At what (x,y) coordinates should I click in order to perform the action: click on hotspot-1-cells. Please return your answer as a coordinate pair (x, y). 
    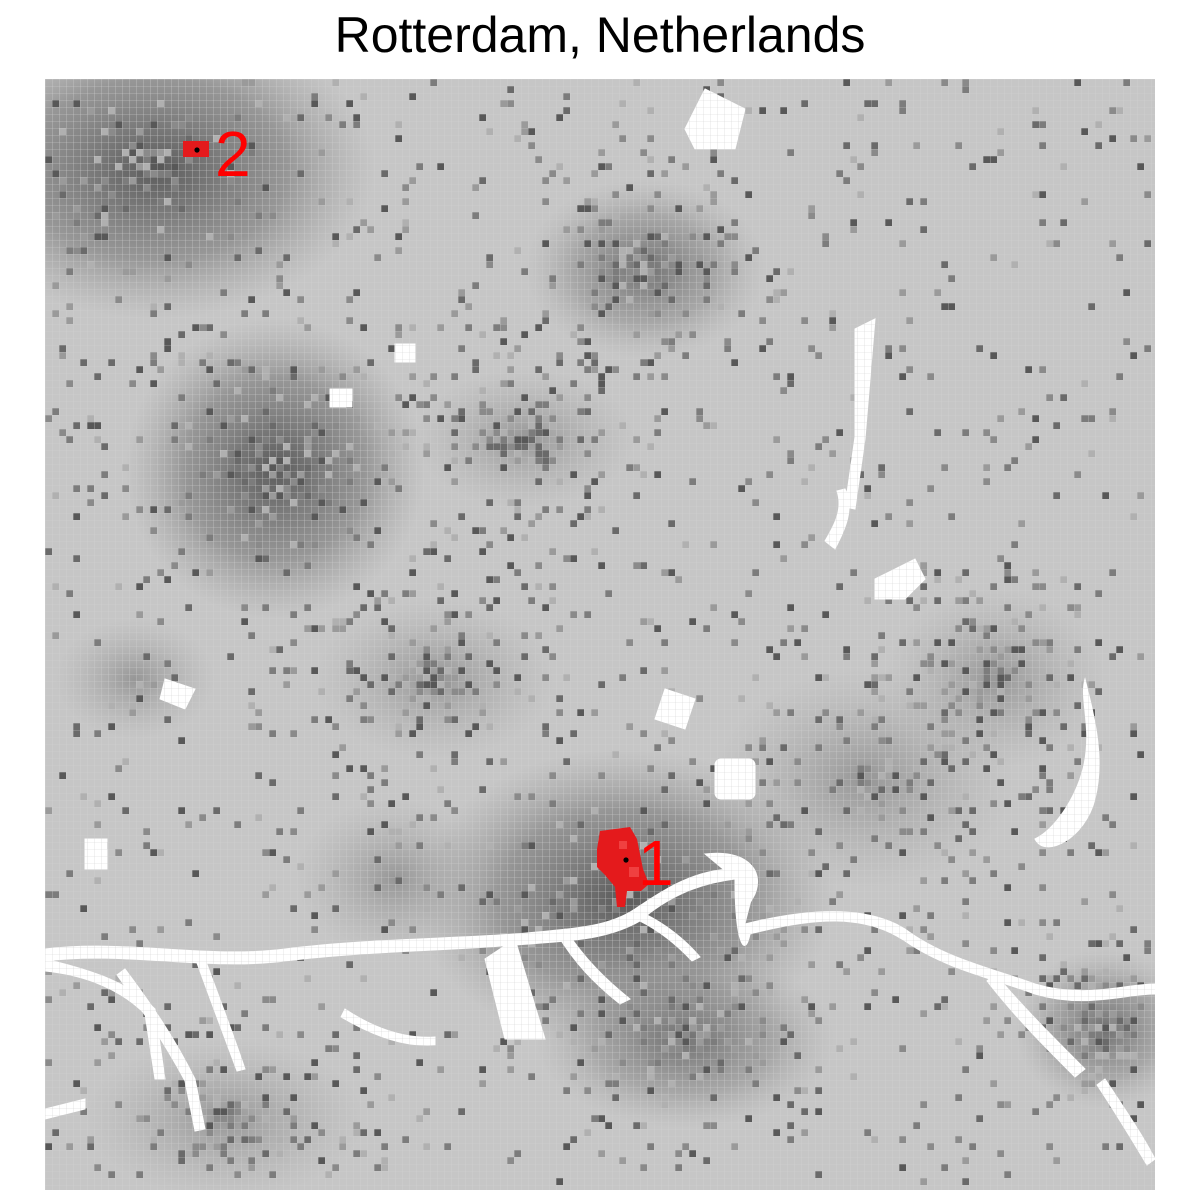
    Looking at the image, I should click on (623, 867).